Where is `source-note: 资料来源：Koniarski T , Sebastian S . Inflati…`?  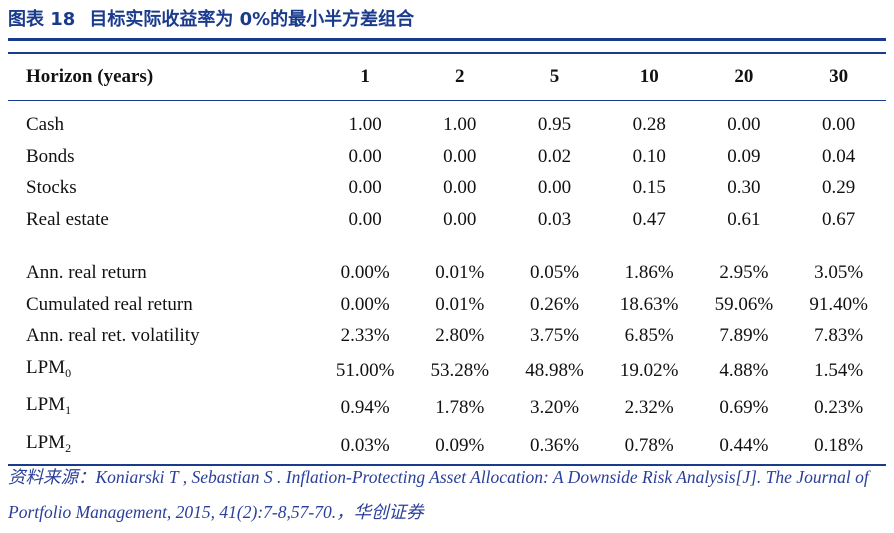 source-note: 资料来源：Koniarski T , Sebastian S . Inflati… is located at coordinates (438, 494).